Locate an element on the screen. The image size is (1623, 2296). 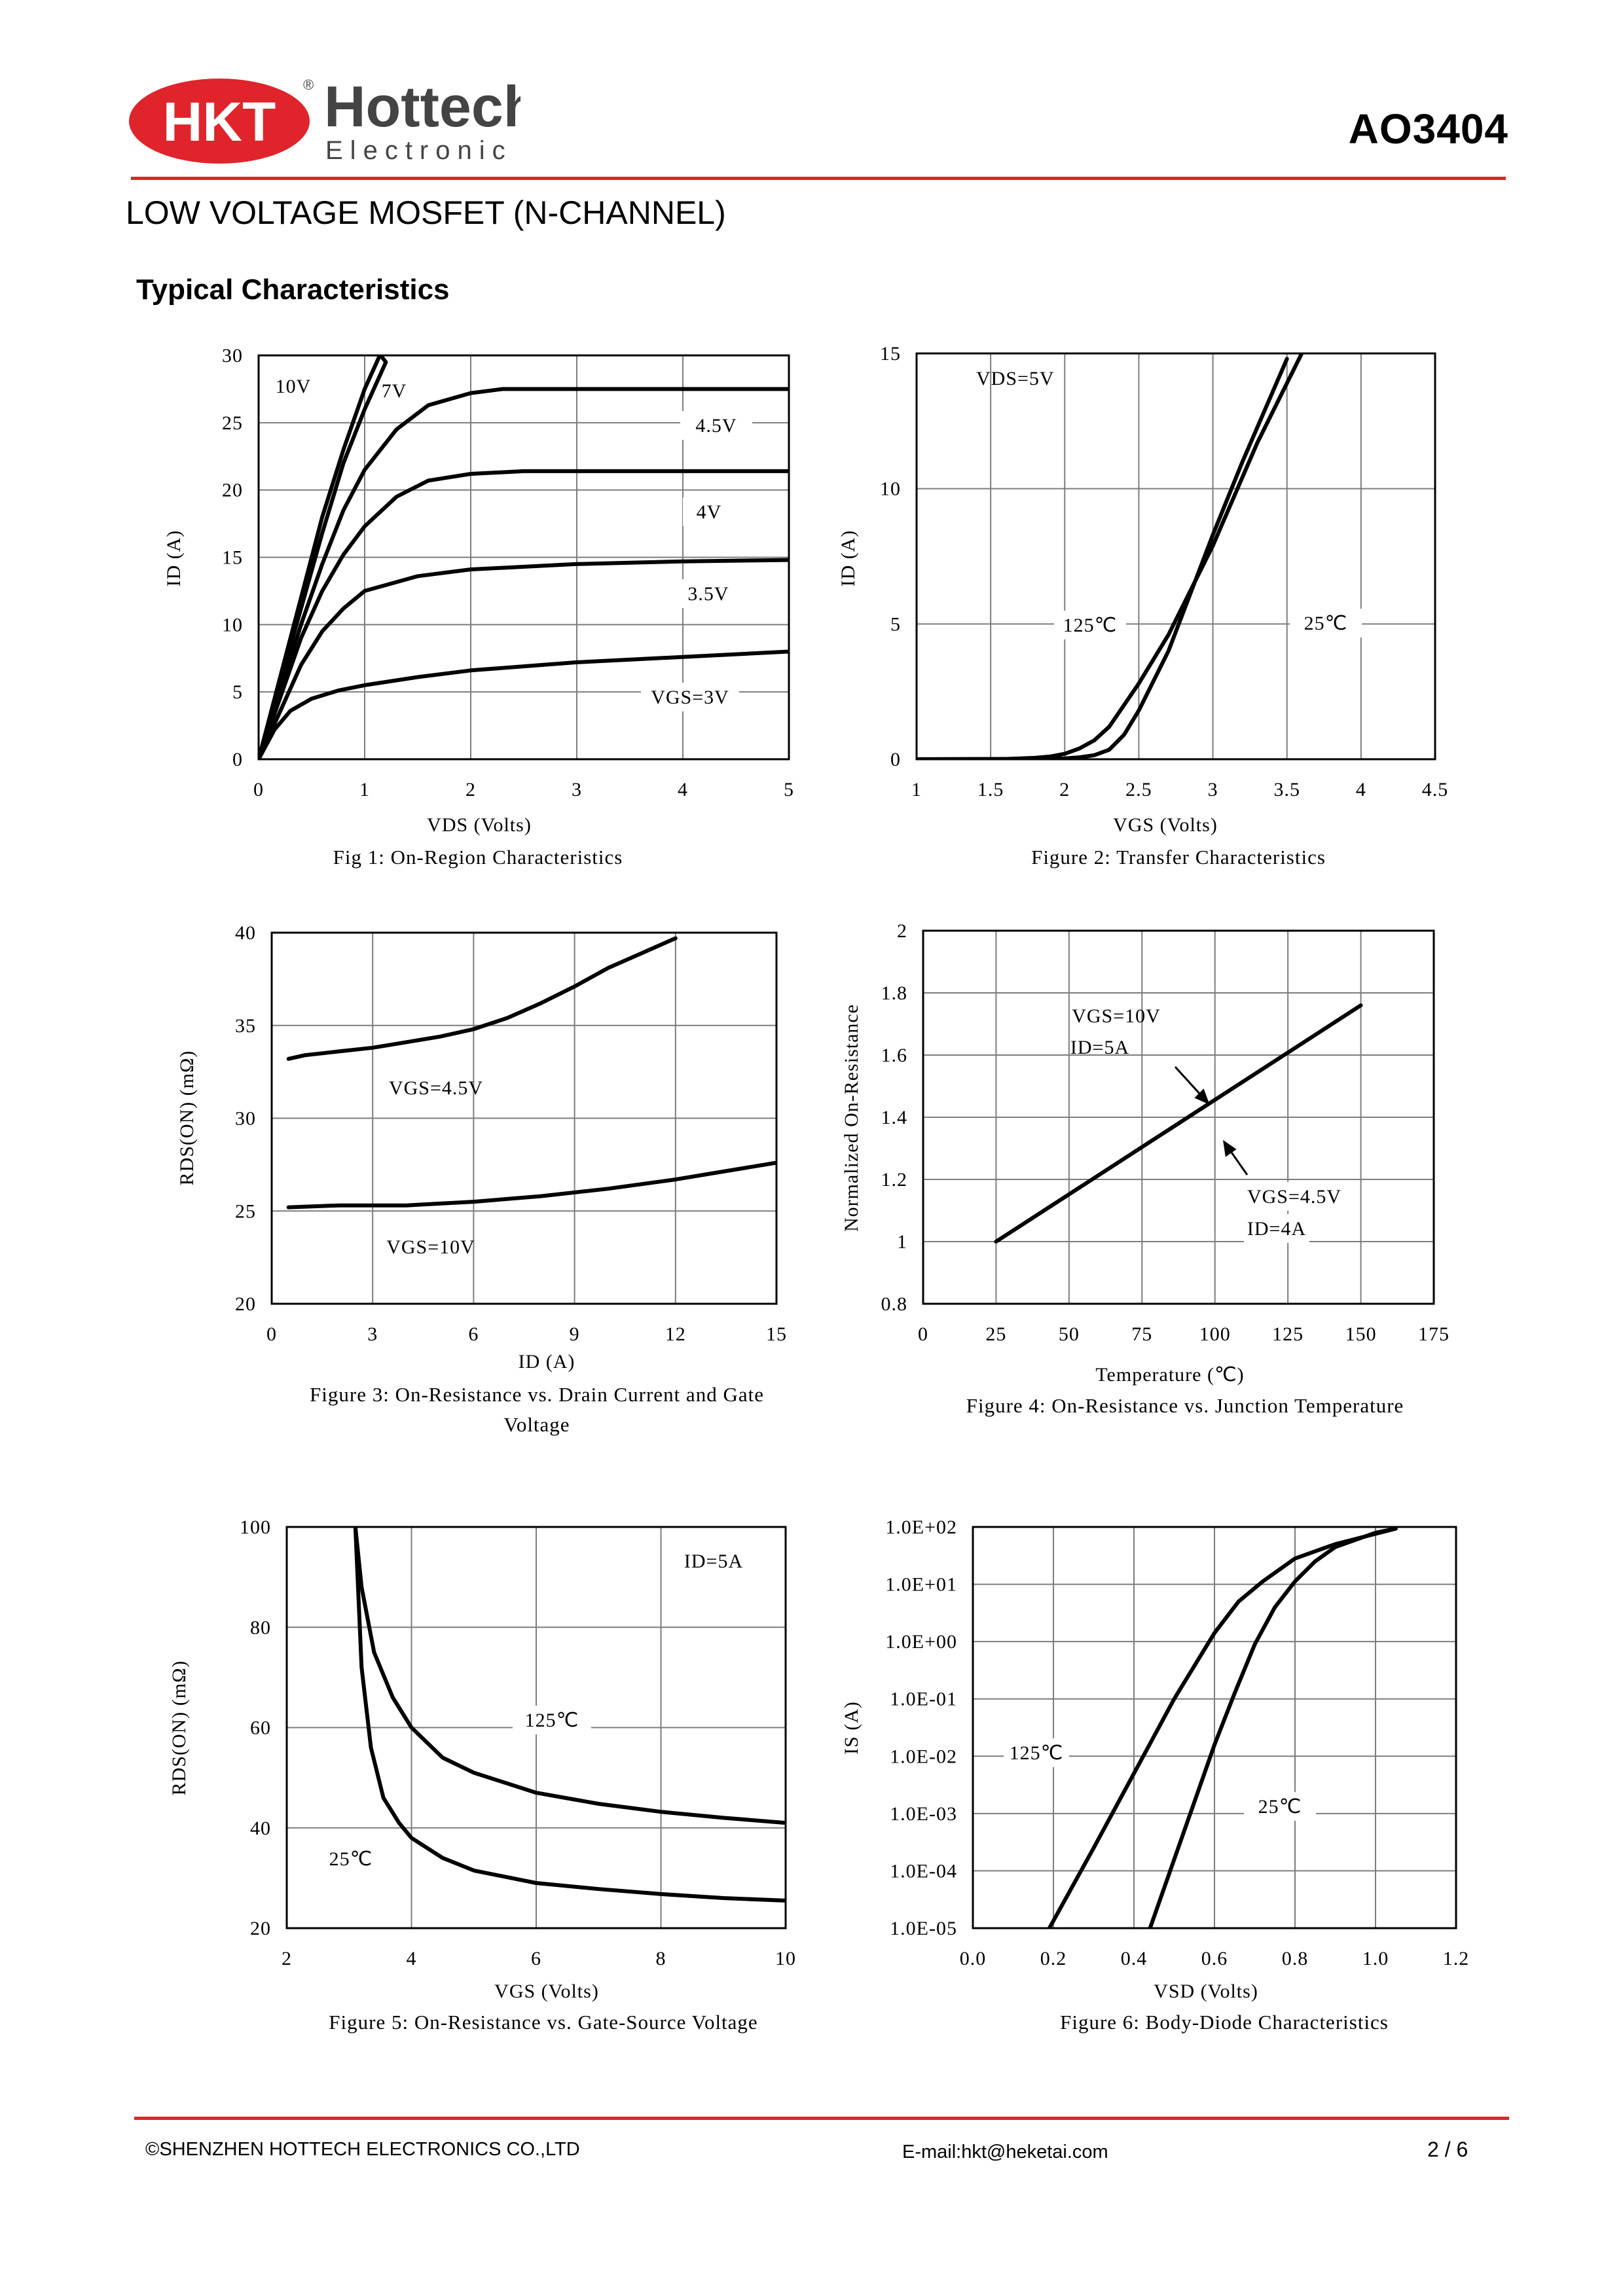
fig4-xtick-label: 75 is located at coordinates (1141, 1334).